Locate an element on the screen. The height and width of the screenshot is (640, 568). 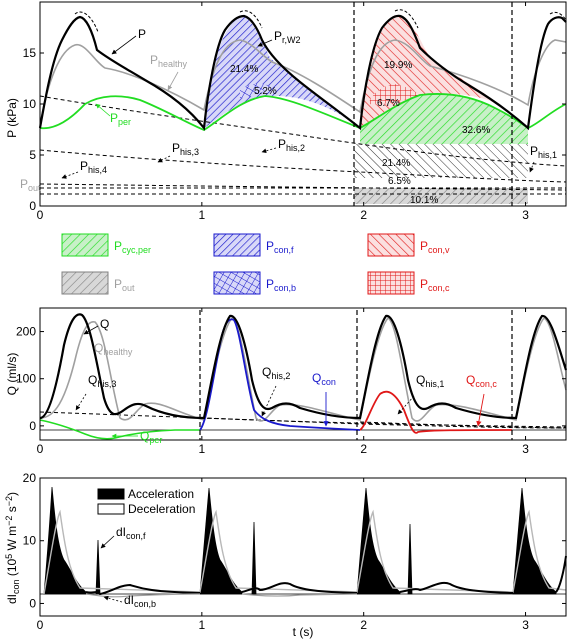
label-p-r-w2: Pr,W2 is located at coordinates (287, 37).